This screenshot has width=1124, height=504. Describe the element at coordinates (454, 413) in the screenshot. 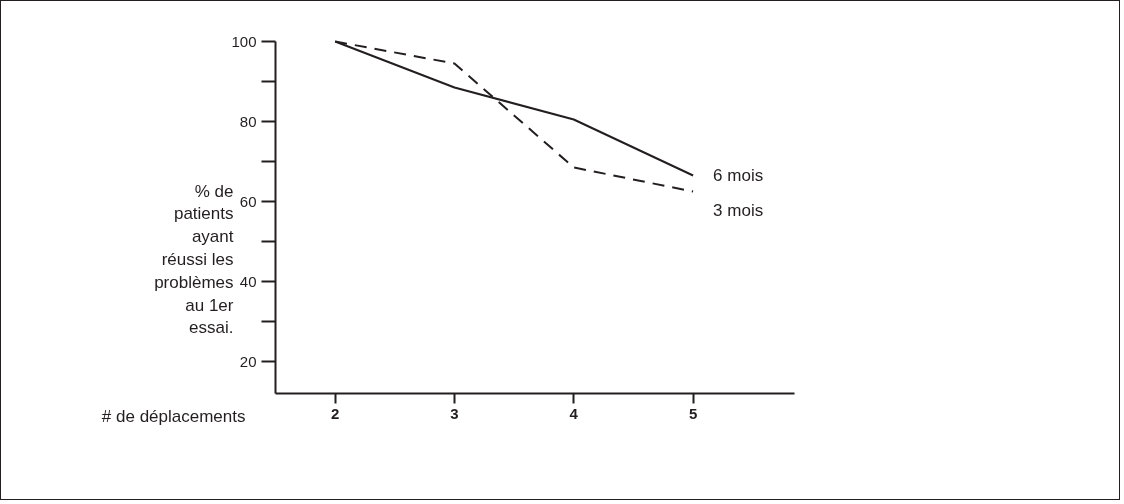

I see `x-tick-label: 3` at that location.